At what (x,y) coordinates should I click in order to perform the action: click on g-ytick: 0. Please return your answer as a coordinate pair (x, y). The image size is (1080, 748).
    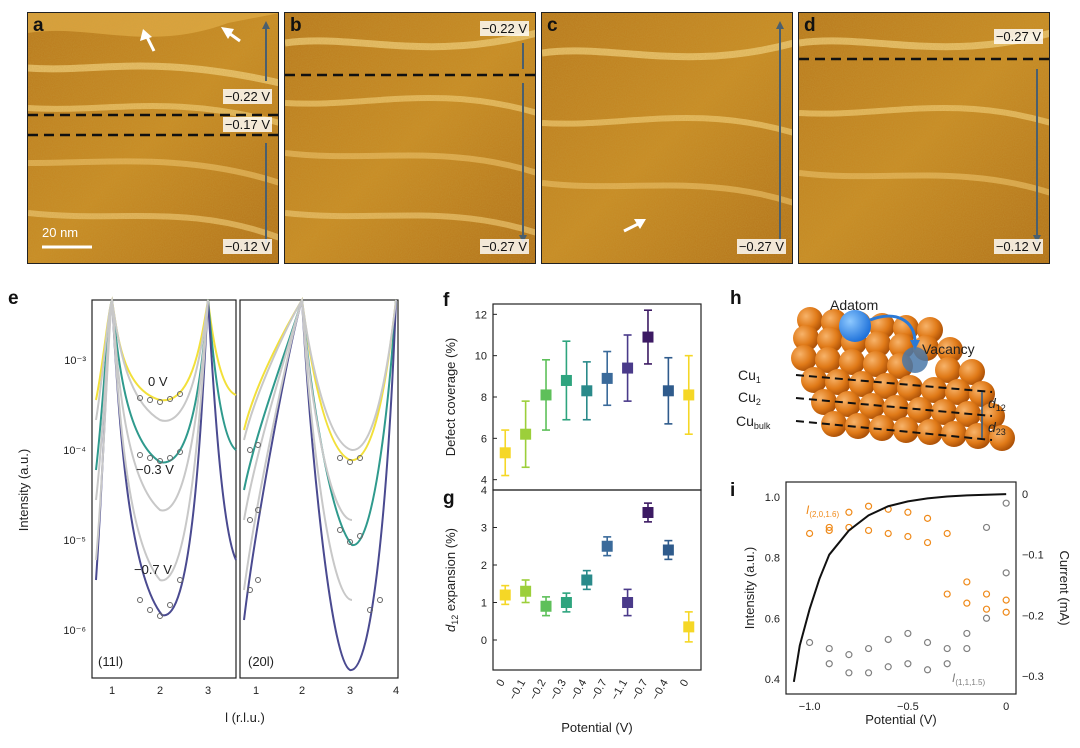
    Looking at the image, I should click on (484, 641).